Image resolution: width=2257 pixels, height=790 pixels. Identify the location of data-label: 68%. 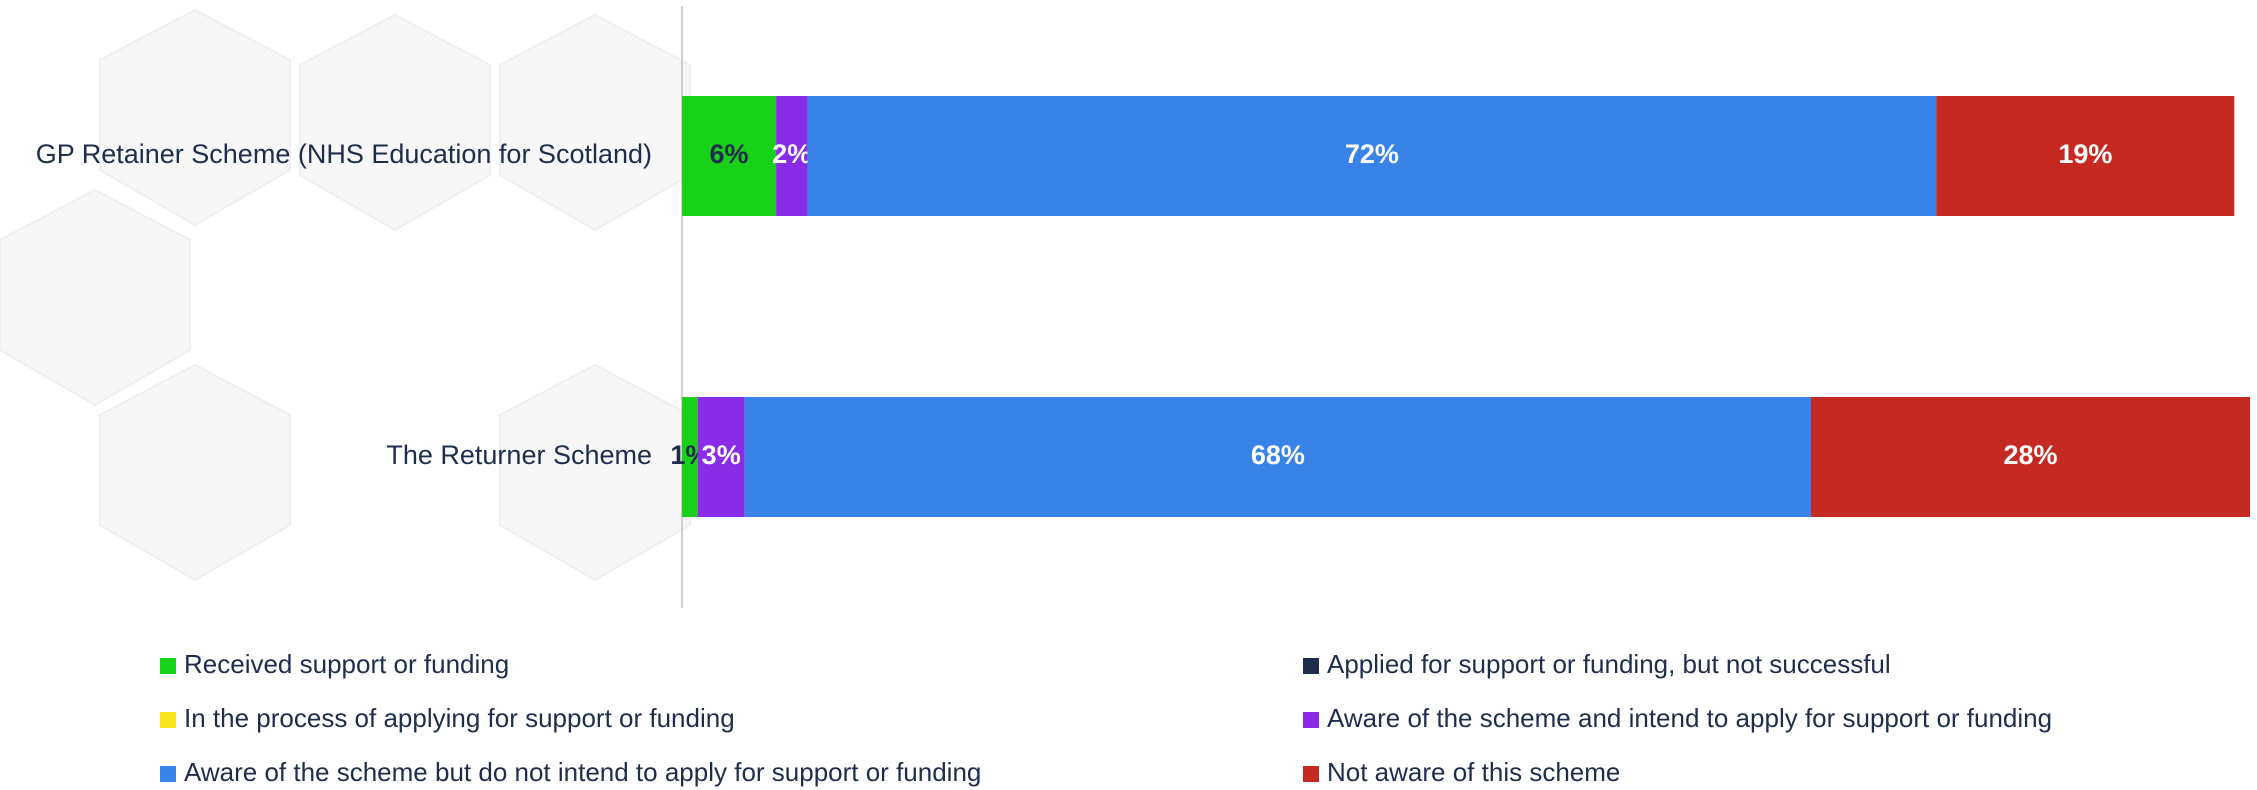
(1278, 455).